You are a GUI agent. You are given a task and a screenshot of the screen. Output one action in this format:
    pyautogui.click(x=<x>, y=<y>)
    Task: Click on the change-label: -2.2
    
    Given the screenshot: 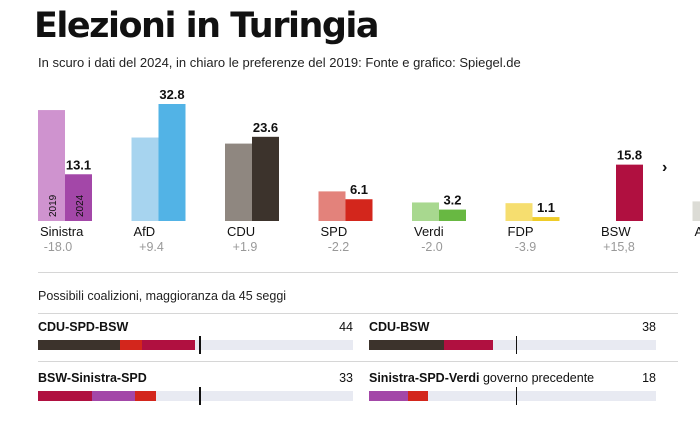 What is the action you would take?
    pyautogui.click(x=339, y=247)
    